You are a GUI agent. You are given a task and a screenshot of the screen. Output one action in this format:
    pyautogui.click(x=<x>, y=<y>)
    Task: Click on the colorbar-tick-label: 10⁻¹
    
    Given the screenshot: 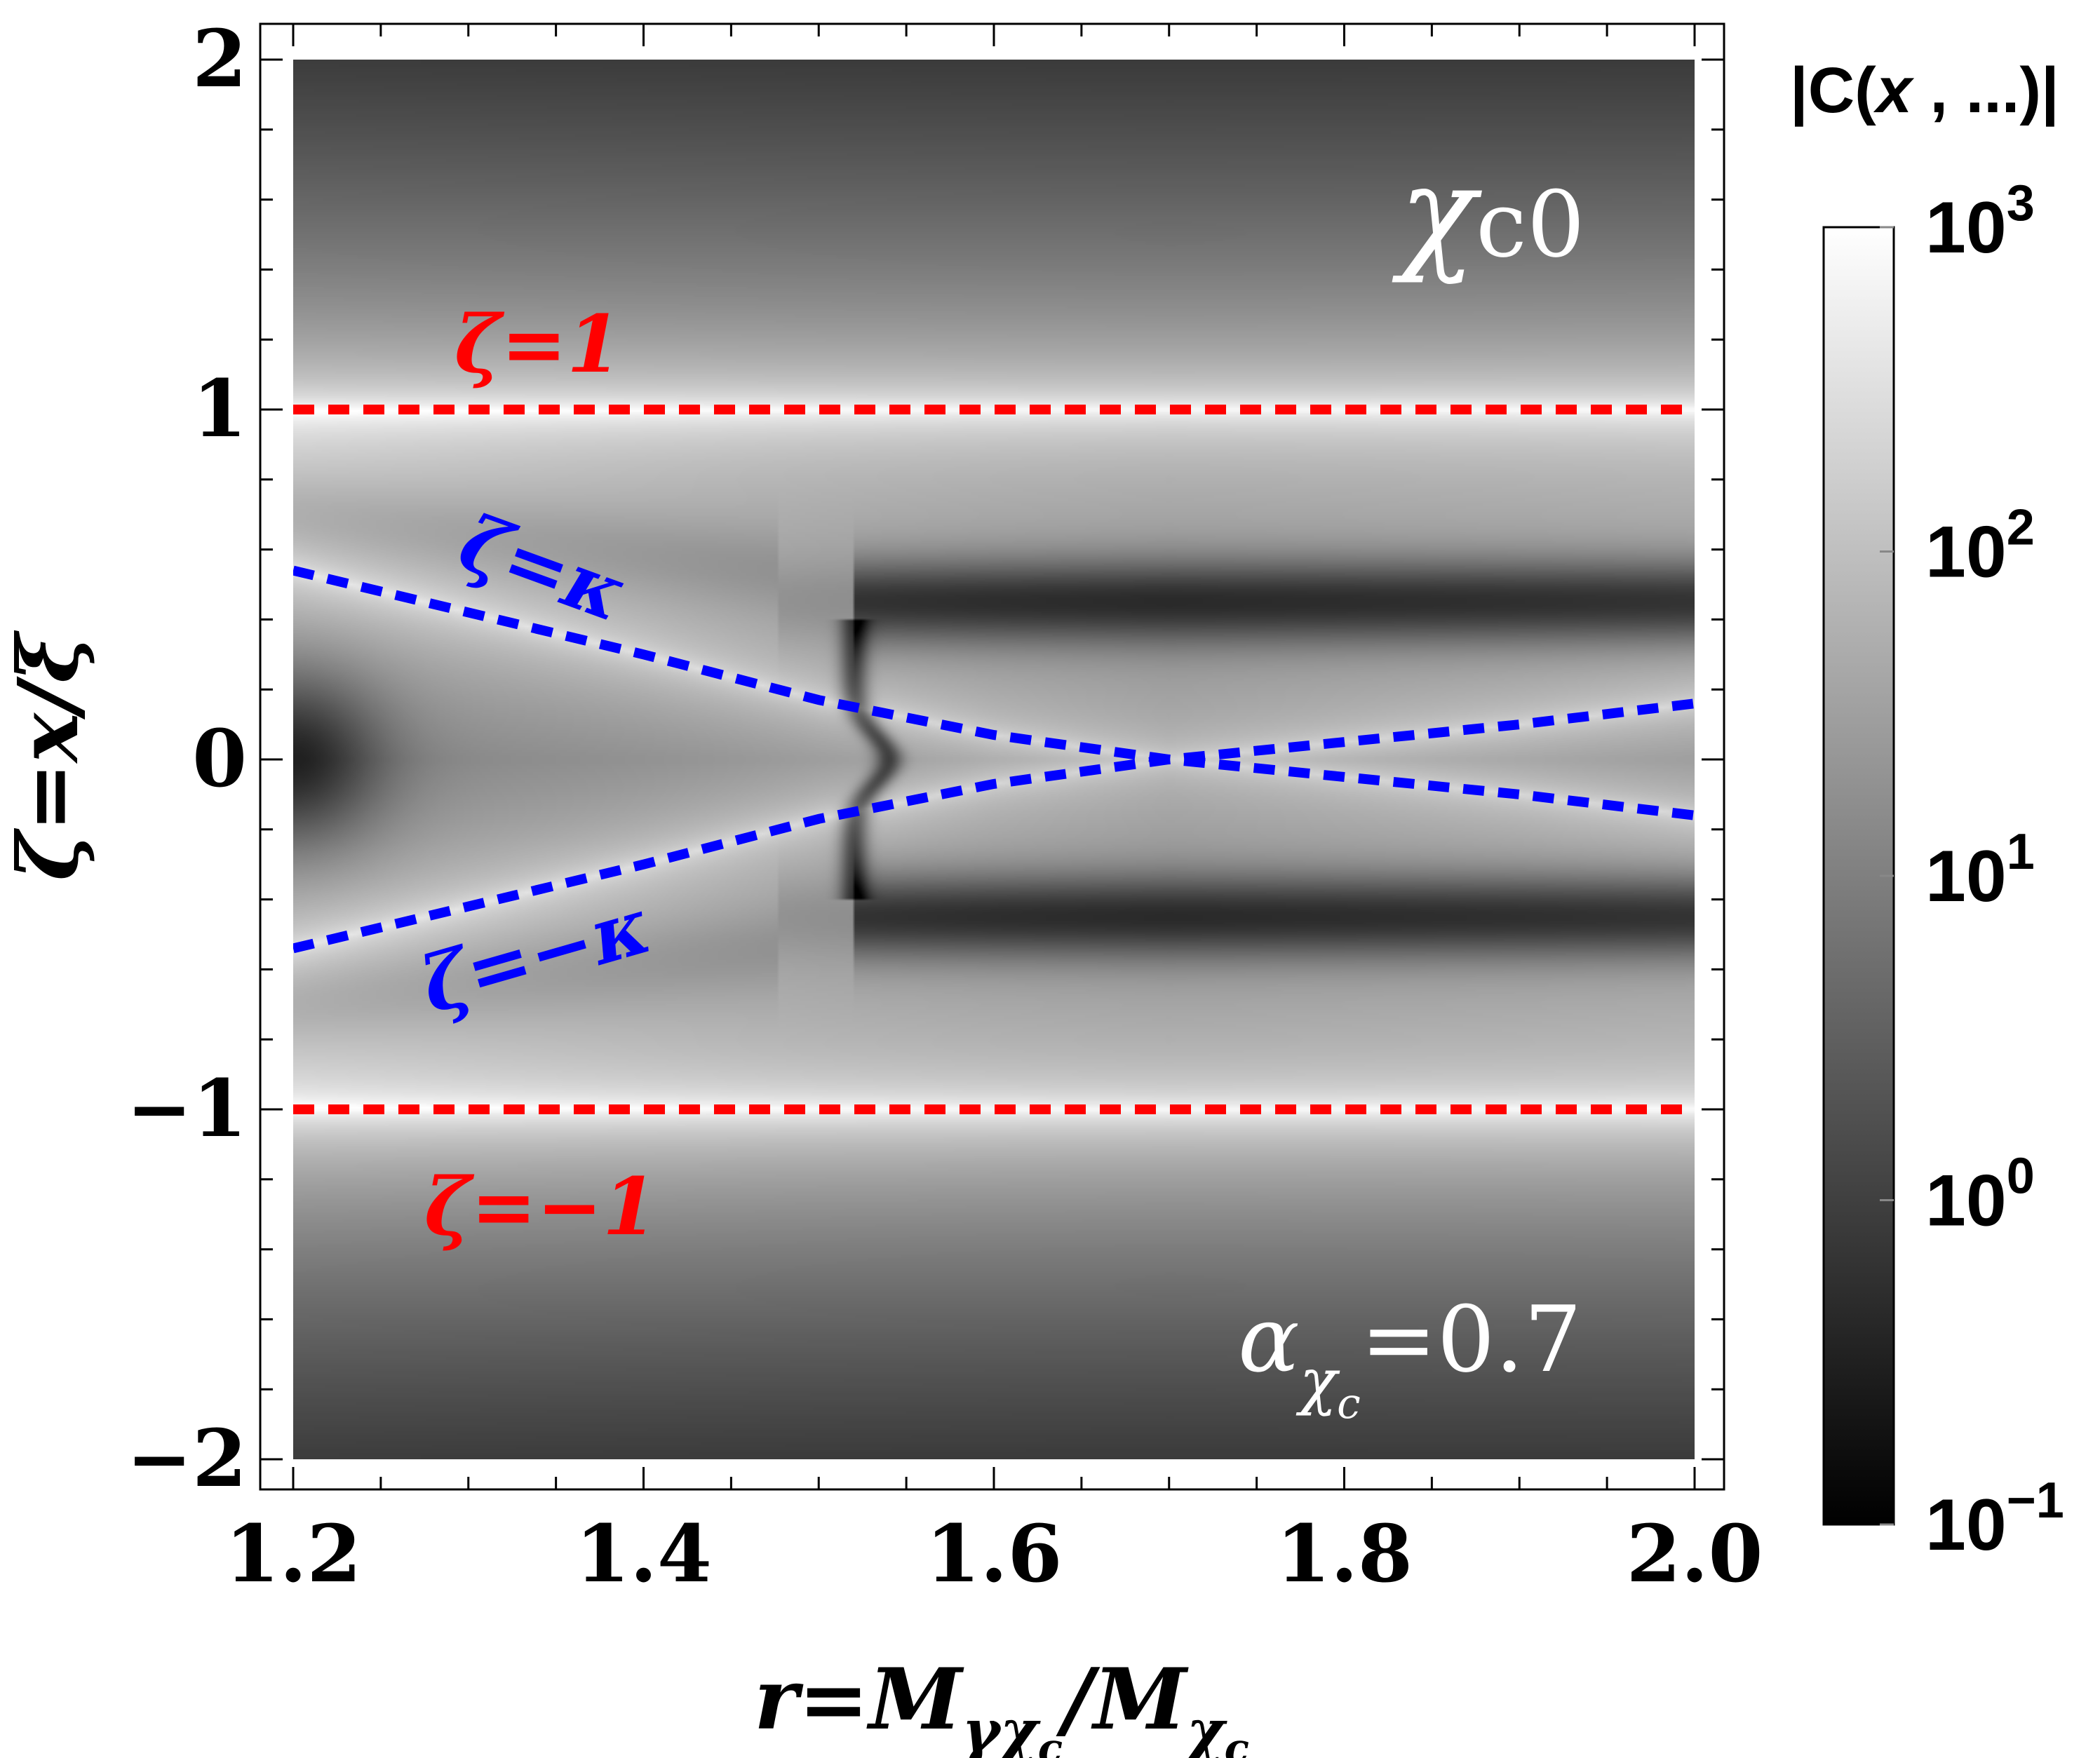 What is the action you would take?
    pyautogui.click(x=1994, y=1519)
    